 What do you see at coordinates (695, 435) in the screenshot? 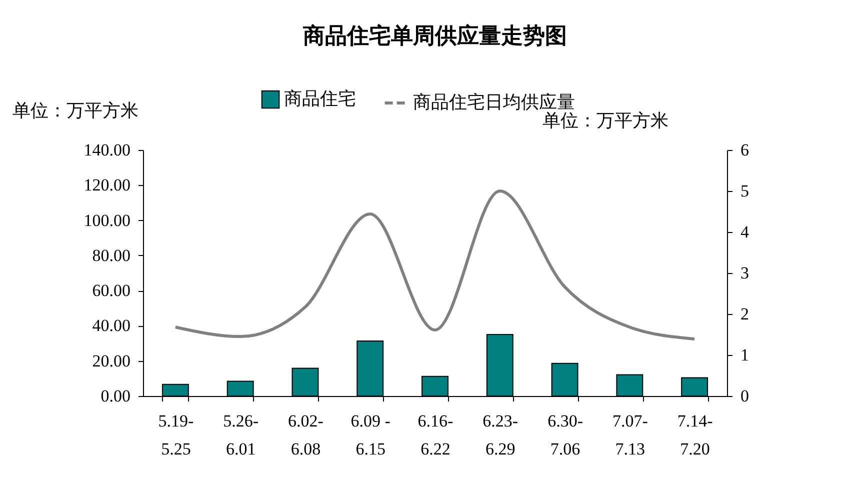
I see `x-tick-label: 7.14- 7.20` at bounding box center [695, 435].